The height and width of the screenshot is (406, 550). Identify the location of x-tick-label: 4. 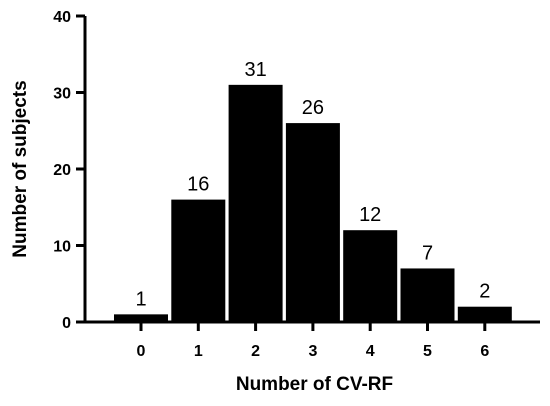
(370, 351).